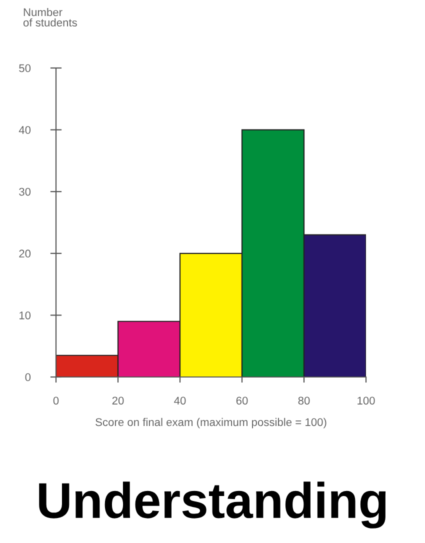 The height and width of the screenshot is (543, 425). Describe the element at coordinates (24, 130) in the screenshot. I see `y-tick-label: 40` at that location.